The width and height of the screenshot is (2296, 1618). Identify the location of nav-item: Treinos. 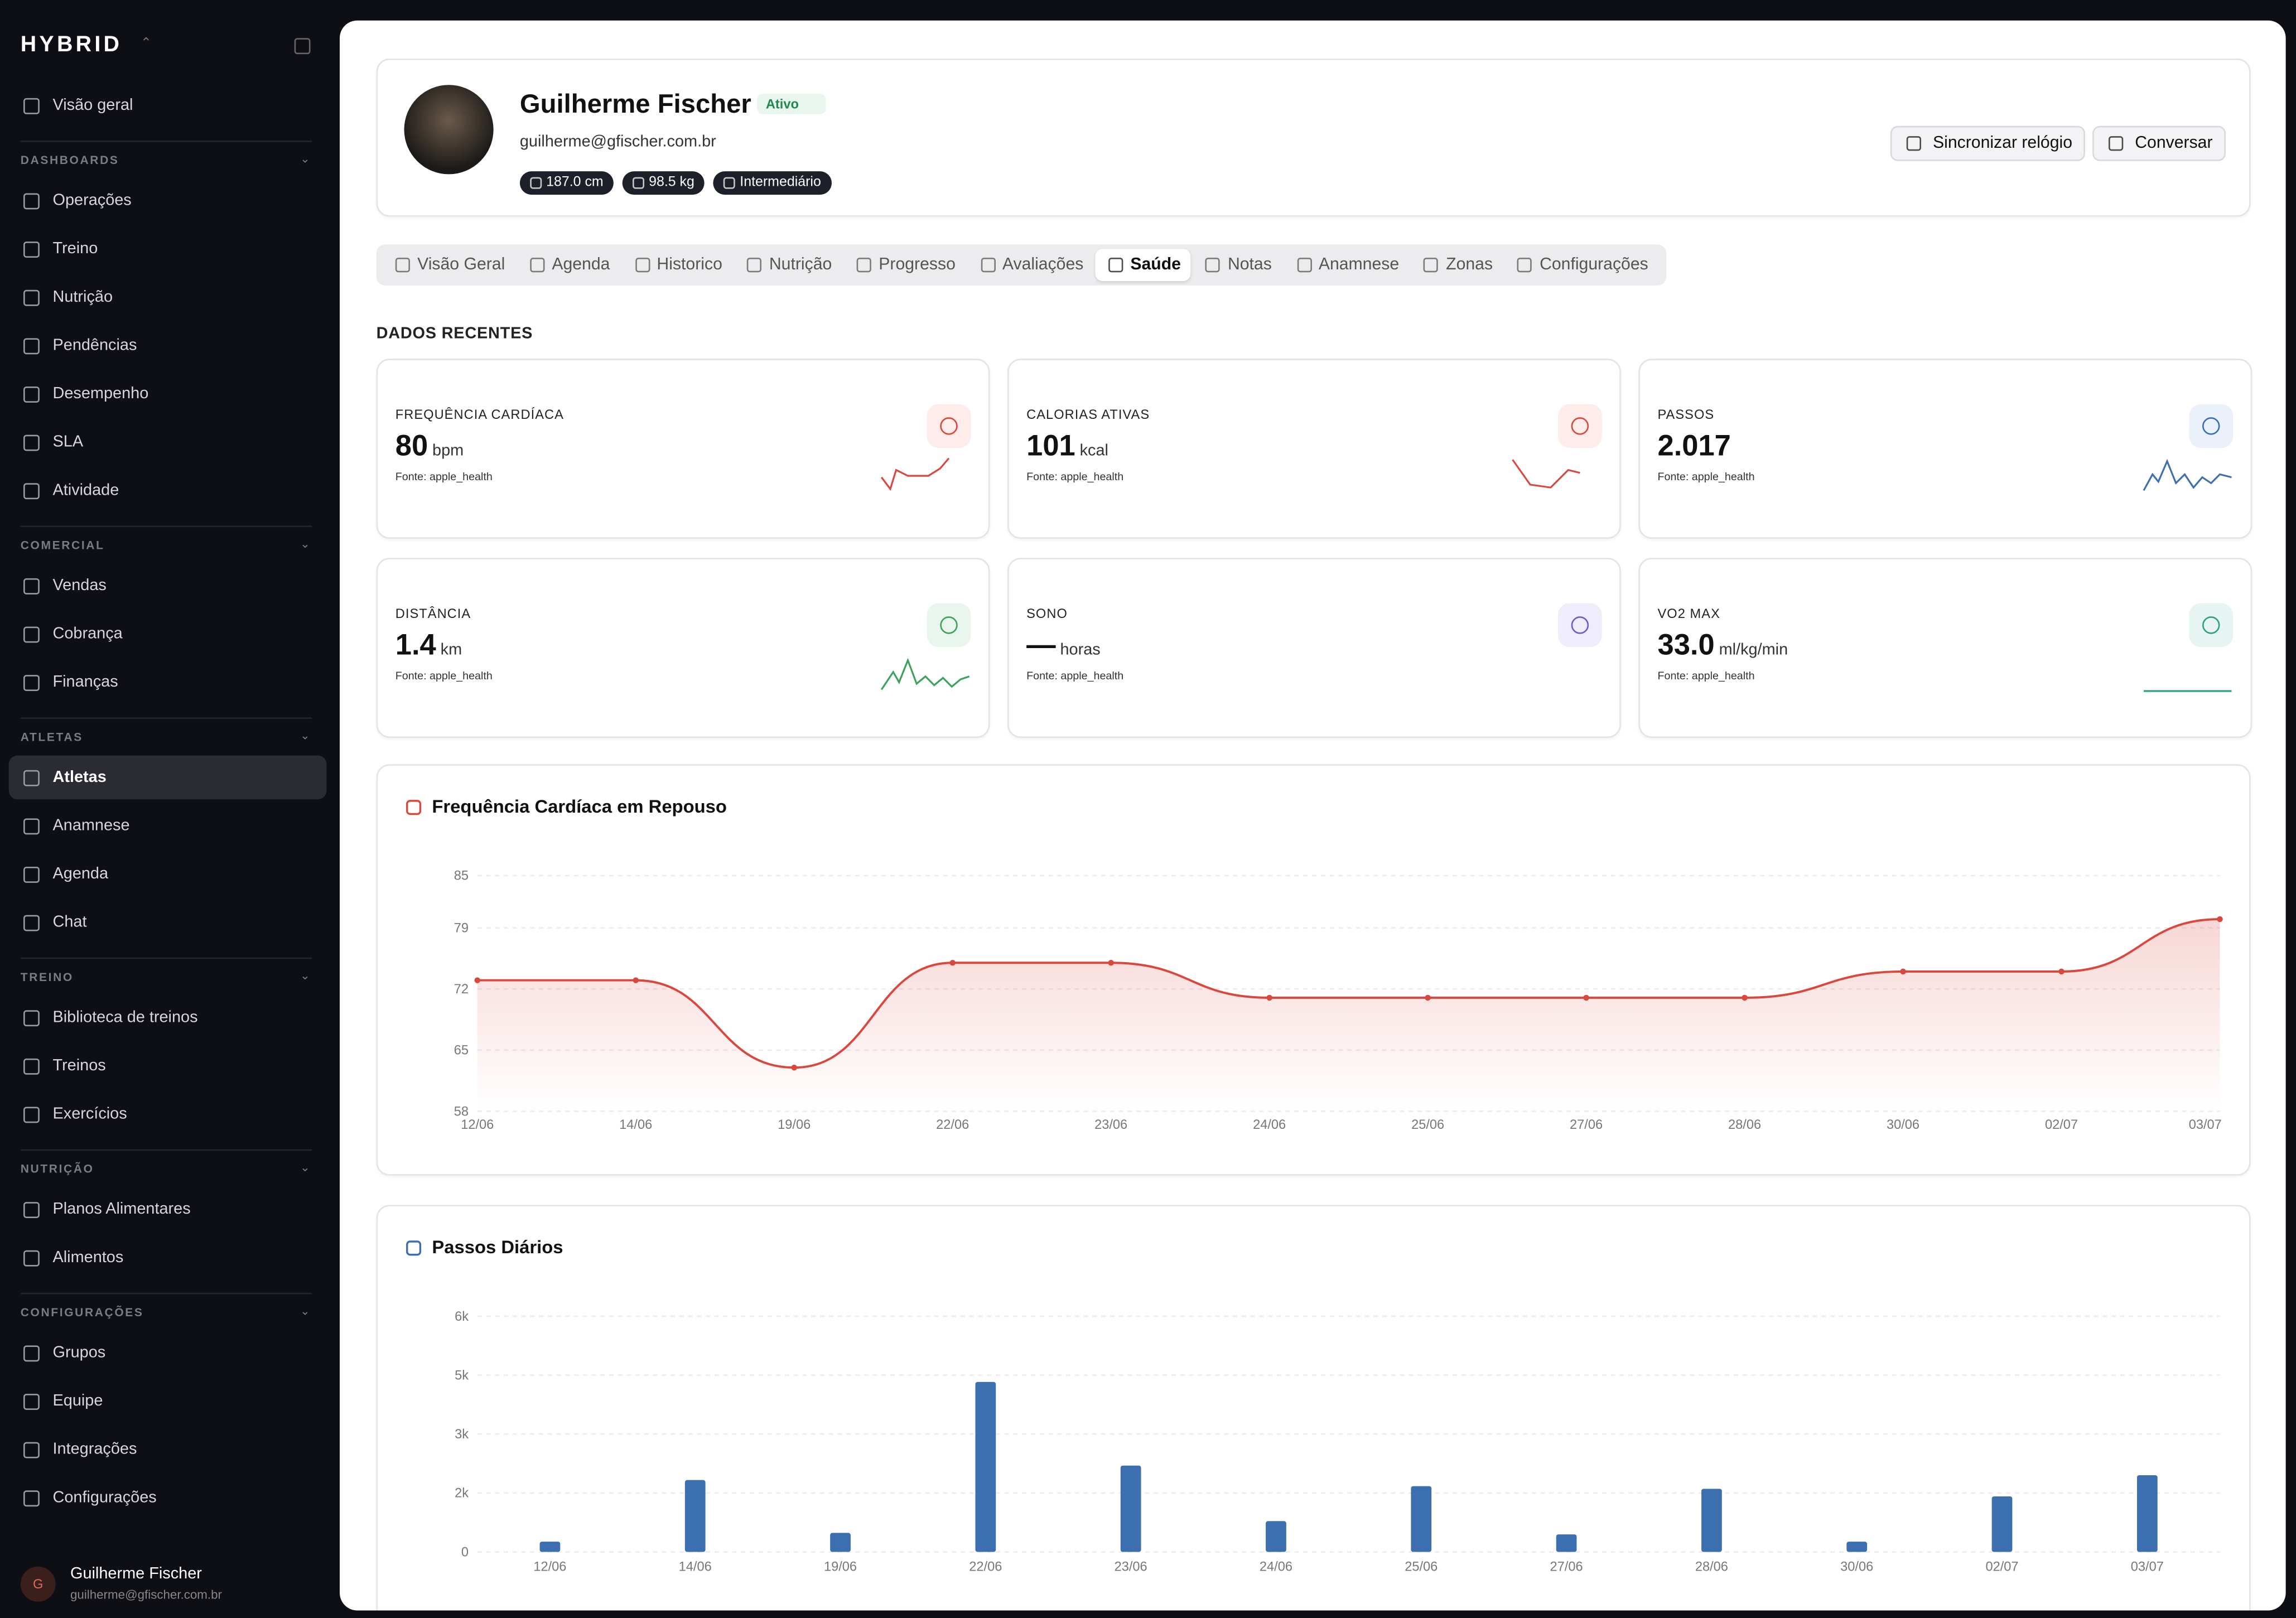
(168, 1066).